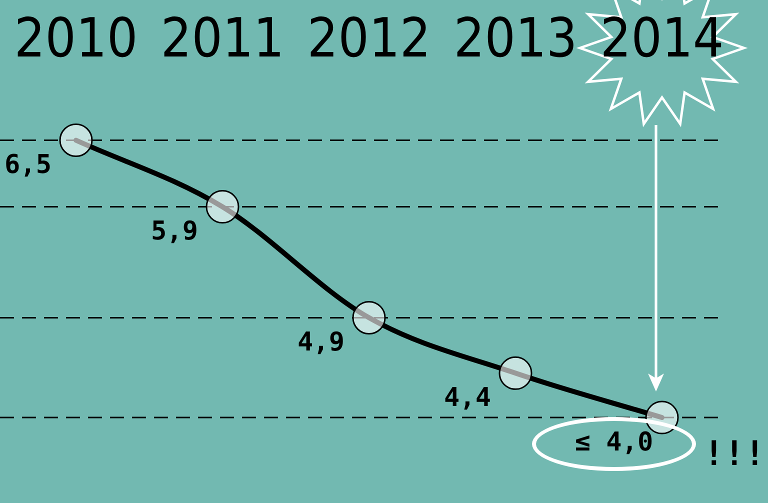 The width and height of the screenshot is (768, 503). What do you see at coordinates (321, 342) in the screenshot?
I see `data-label: 4,9` at bounding box center [321, 342].